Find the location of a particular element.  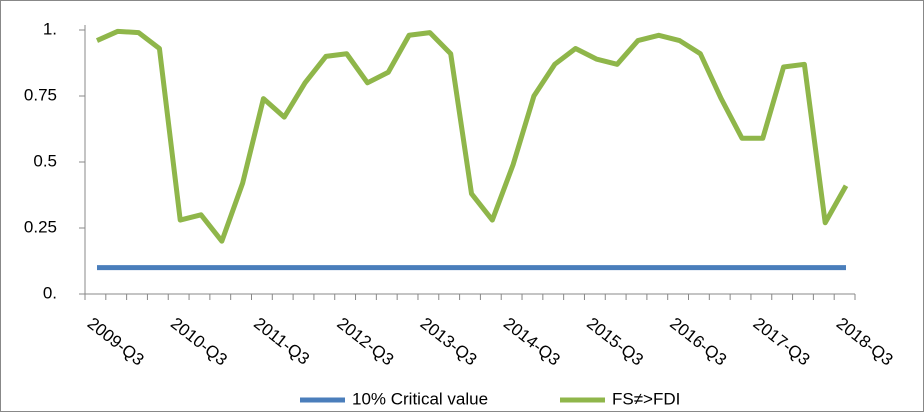

legend-label: FS≠>FDI is located at coordinates (646, 398).